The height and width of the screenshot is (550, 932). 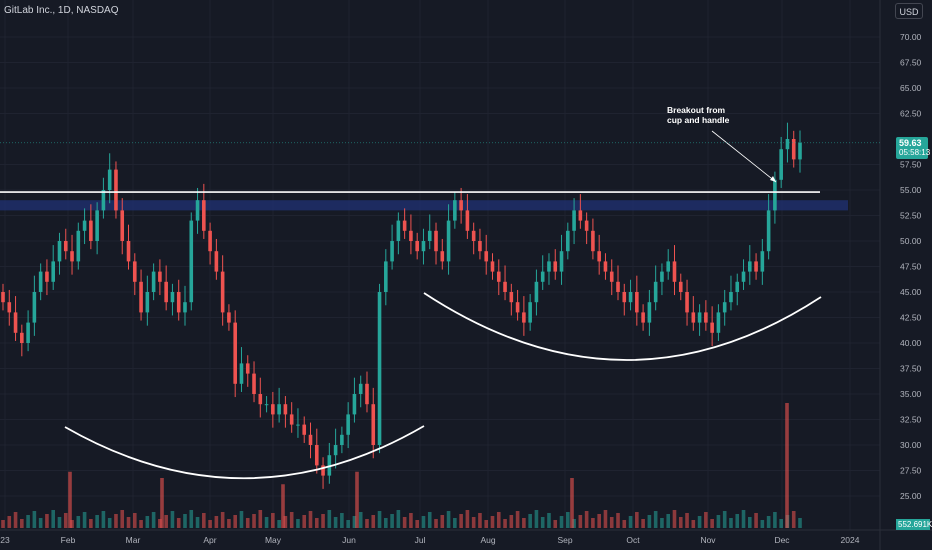 I want to click on currency-button: USD, so click(x=909, y=11).